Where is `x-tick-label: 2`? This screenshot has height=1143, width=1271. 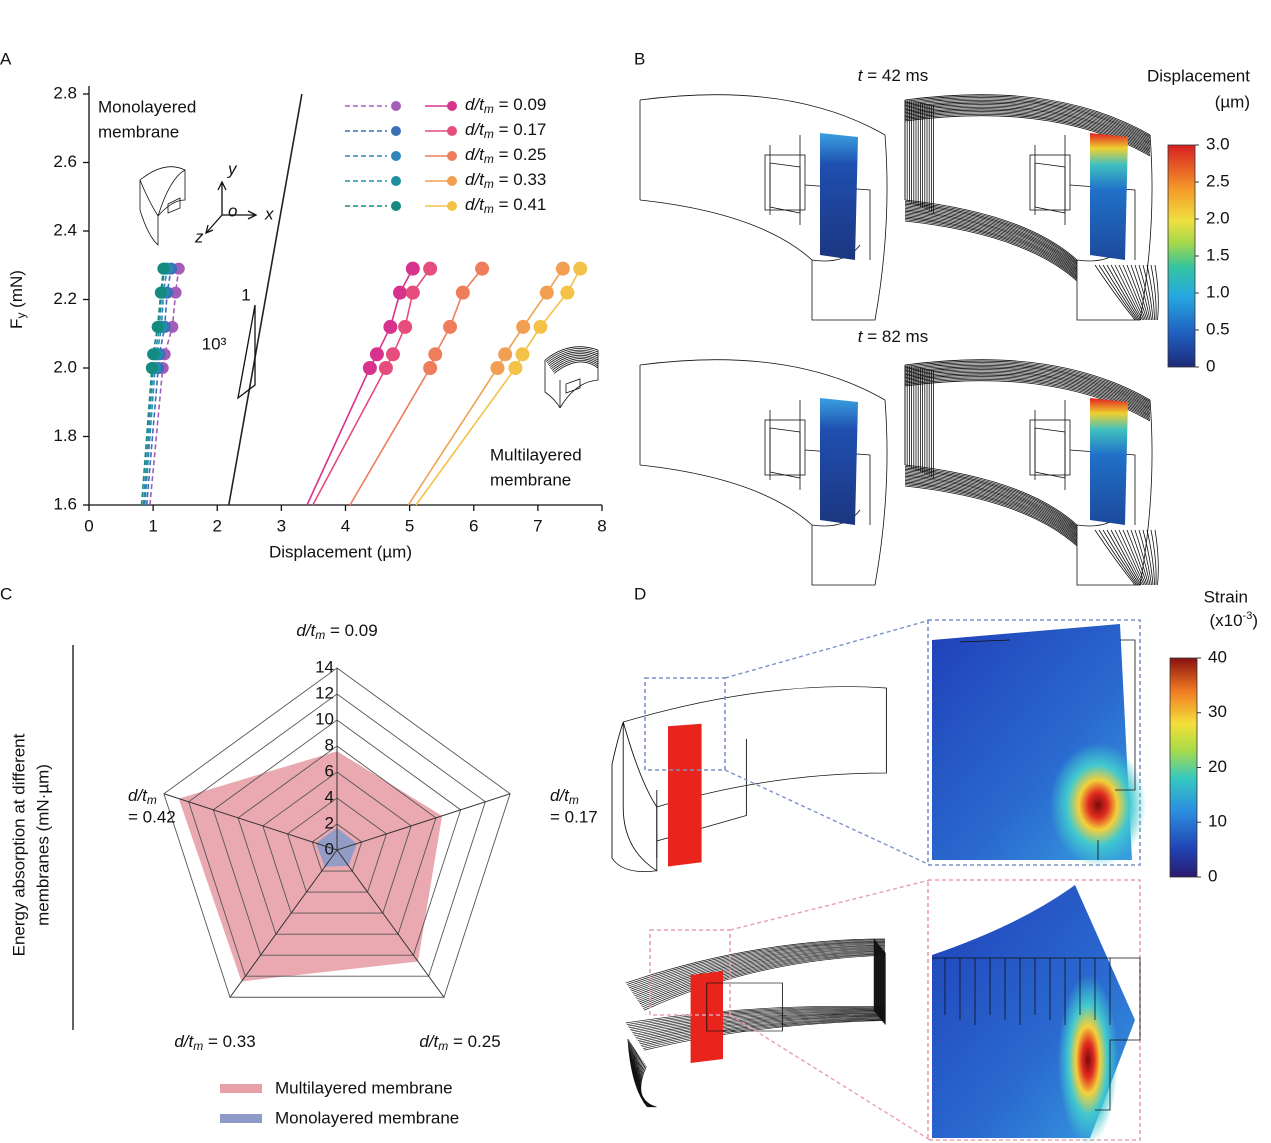 x-tick-label: 2 is located at coordinates (217, 525).